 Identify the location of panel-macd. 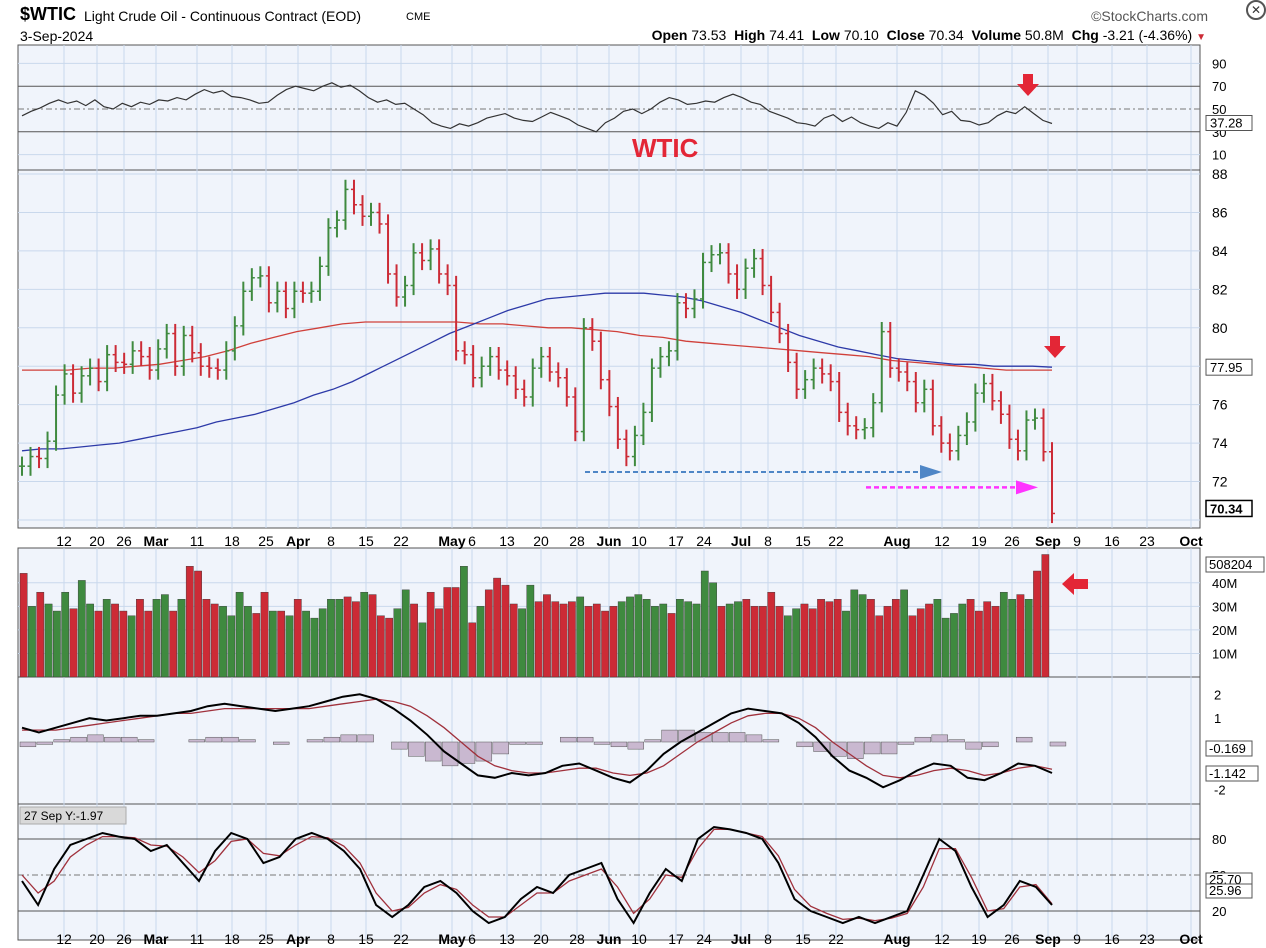
(609, 740).